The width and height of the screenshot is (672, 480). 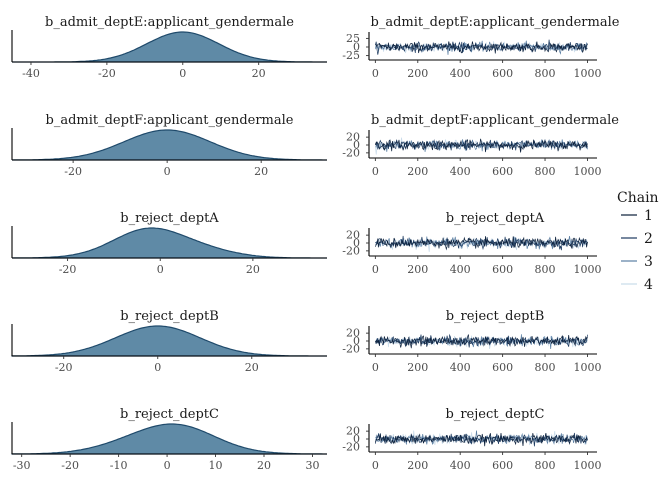 I want to click on y-tick-label: -25, so click(x=351, y=55).